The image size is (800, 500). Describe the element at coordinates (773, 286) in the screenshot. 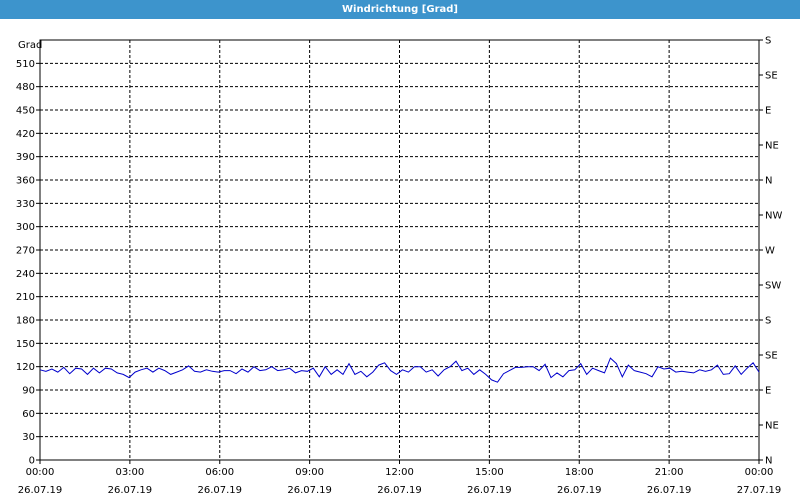

I see `y2-tick-label: SW` at that location.